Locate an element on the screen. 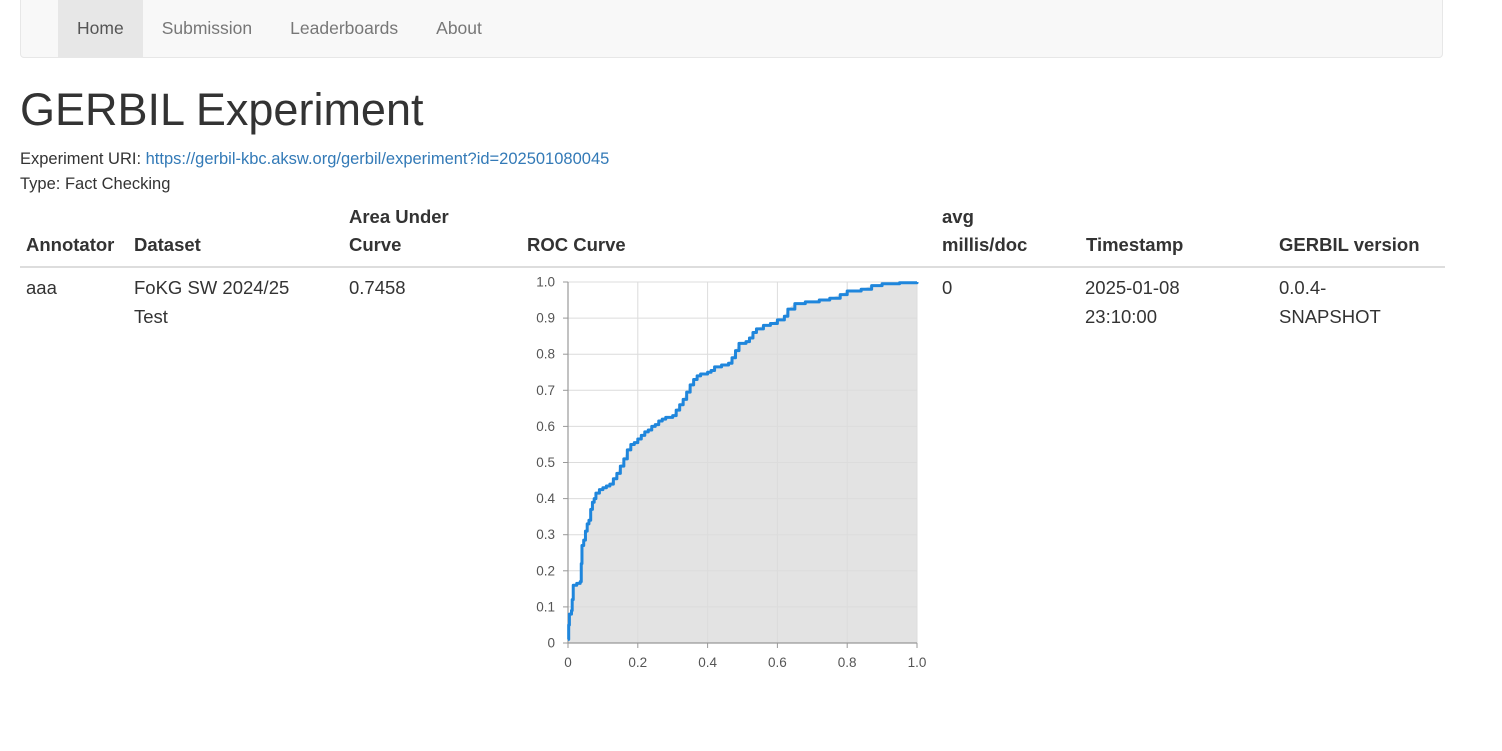 Image resolution: width=1502 pixels, height=751 pixels. y-tick-label-8: 0.8 is located at coordinates (545, 354).